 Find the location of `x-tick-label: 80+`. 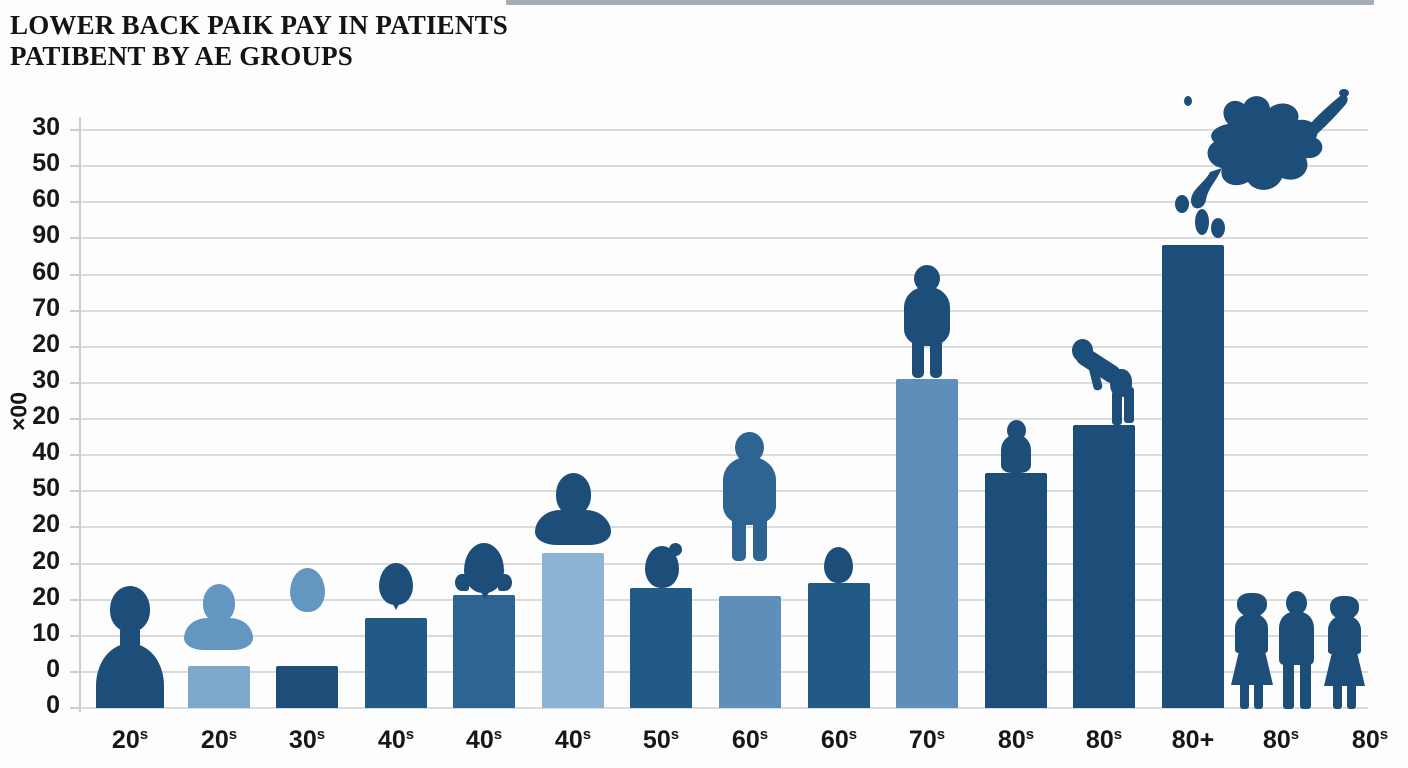

x-tick-label: 80+ is located at coordinates (1193, 740).